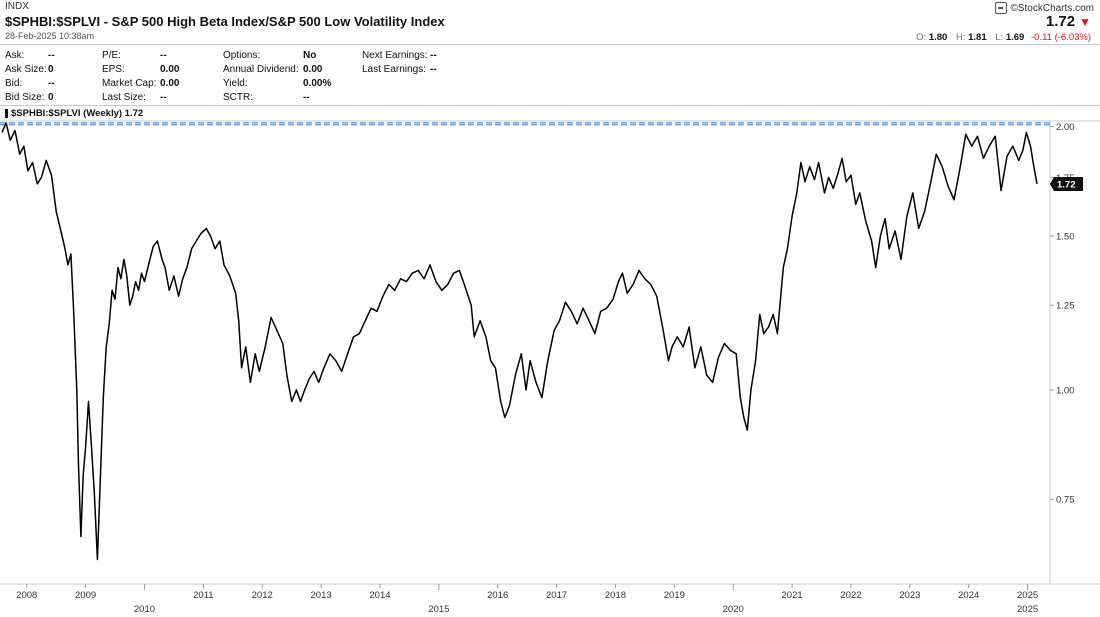  What do you see at coordinates (85, 595) in the screenshot?
I see `x-tick-label: 2009` at bounding box center [85, 595].